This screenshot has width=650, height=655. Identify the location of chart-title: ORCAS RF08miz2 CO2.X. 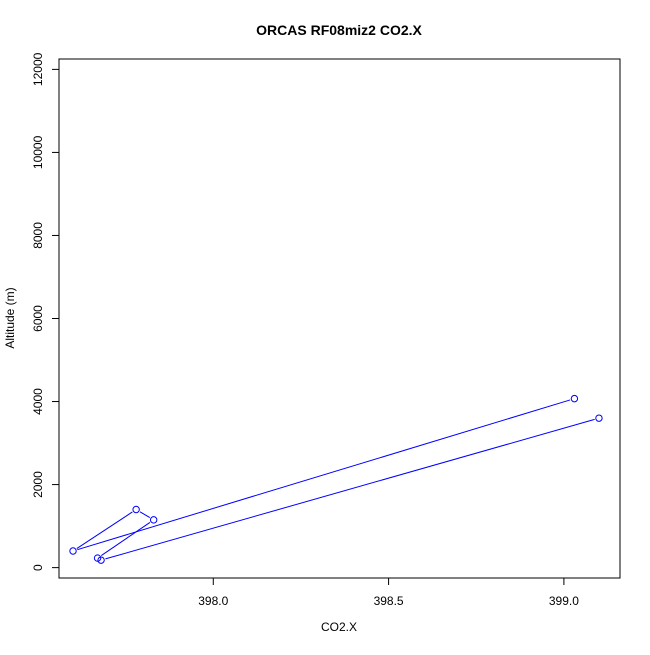
(339, 30).